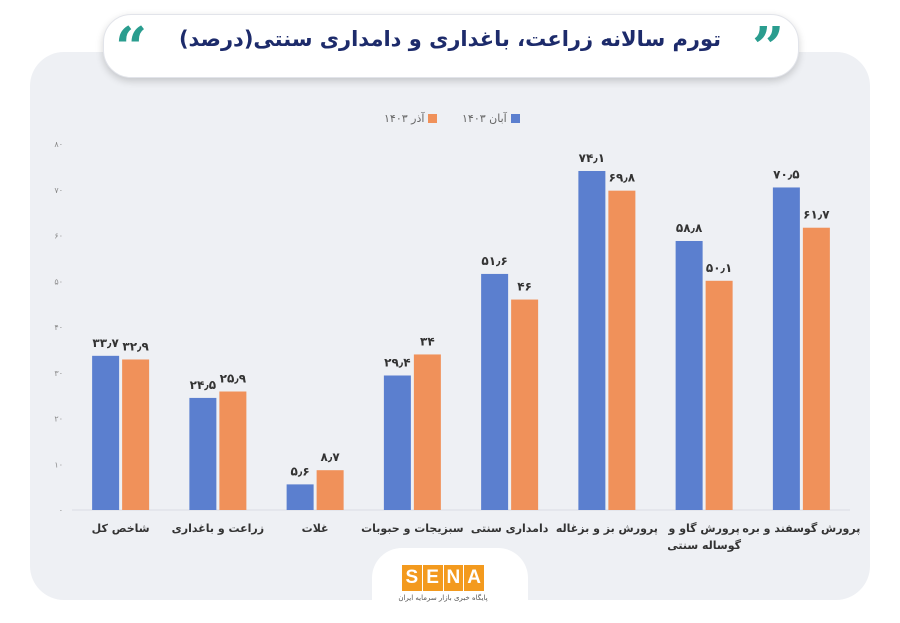 The height and width of the screenshot is (623, 900). What do you see at coordinates (704, 528) in the screenshot?
I see `x-category-label: پرورش گاو و` at bounding box center [704, 528].